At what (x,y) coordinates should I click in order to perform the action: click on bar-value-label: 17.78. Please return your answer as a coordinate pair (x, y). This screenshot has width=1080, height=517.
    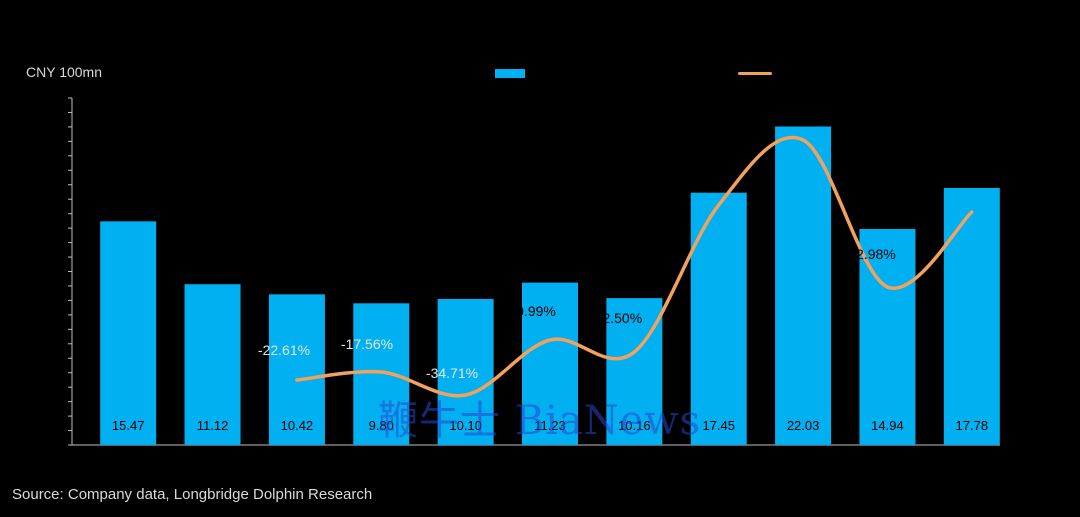
    Looking at the image, I should click on (972, 425).